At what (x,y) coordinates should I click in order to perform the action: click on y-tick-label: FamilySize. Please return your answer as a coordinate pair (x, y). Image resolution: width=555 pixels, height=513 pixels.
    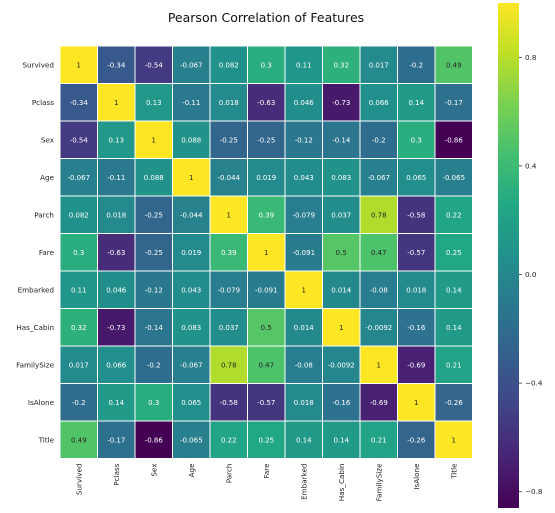
    Looking at the image, I should click on (35, 364).